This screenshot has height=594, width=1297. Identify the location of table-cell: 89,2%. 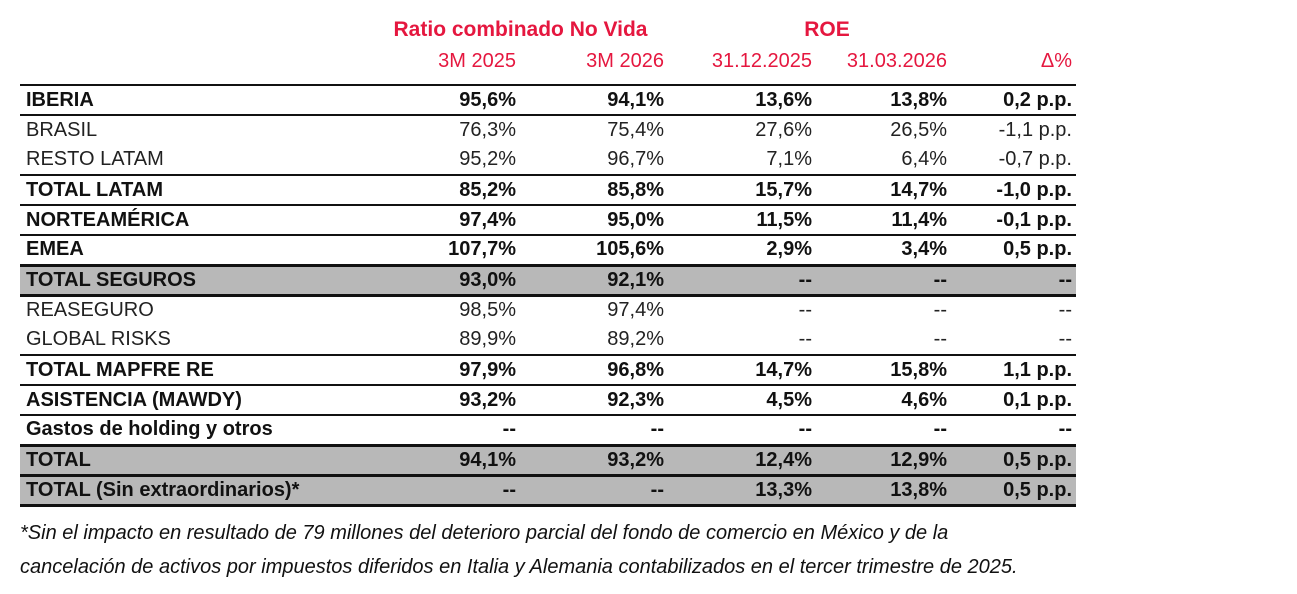
(635, 339).